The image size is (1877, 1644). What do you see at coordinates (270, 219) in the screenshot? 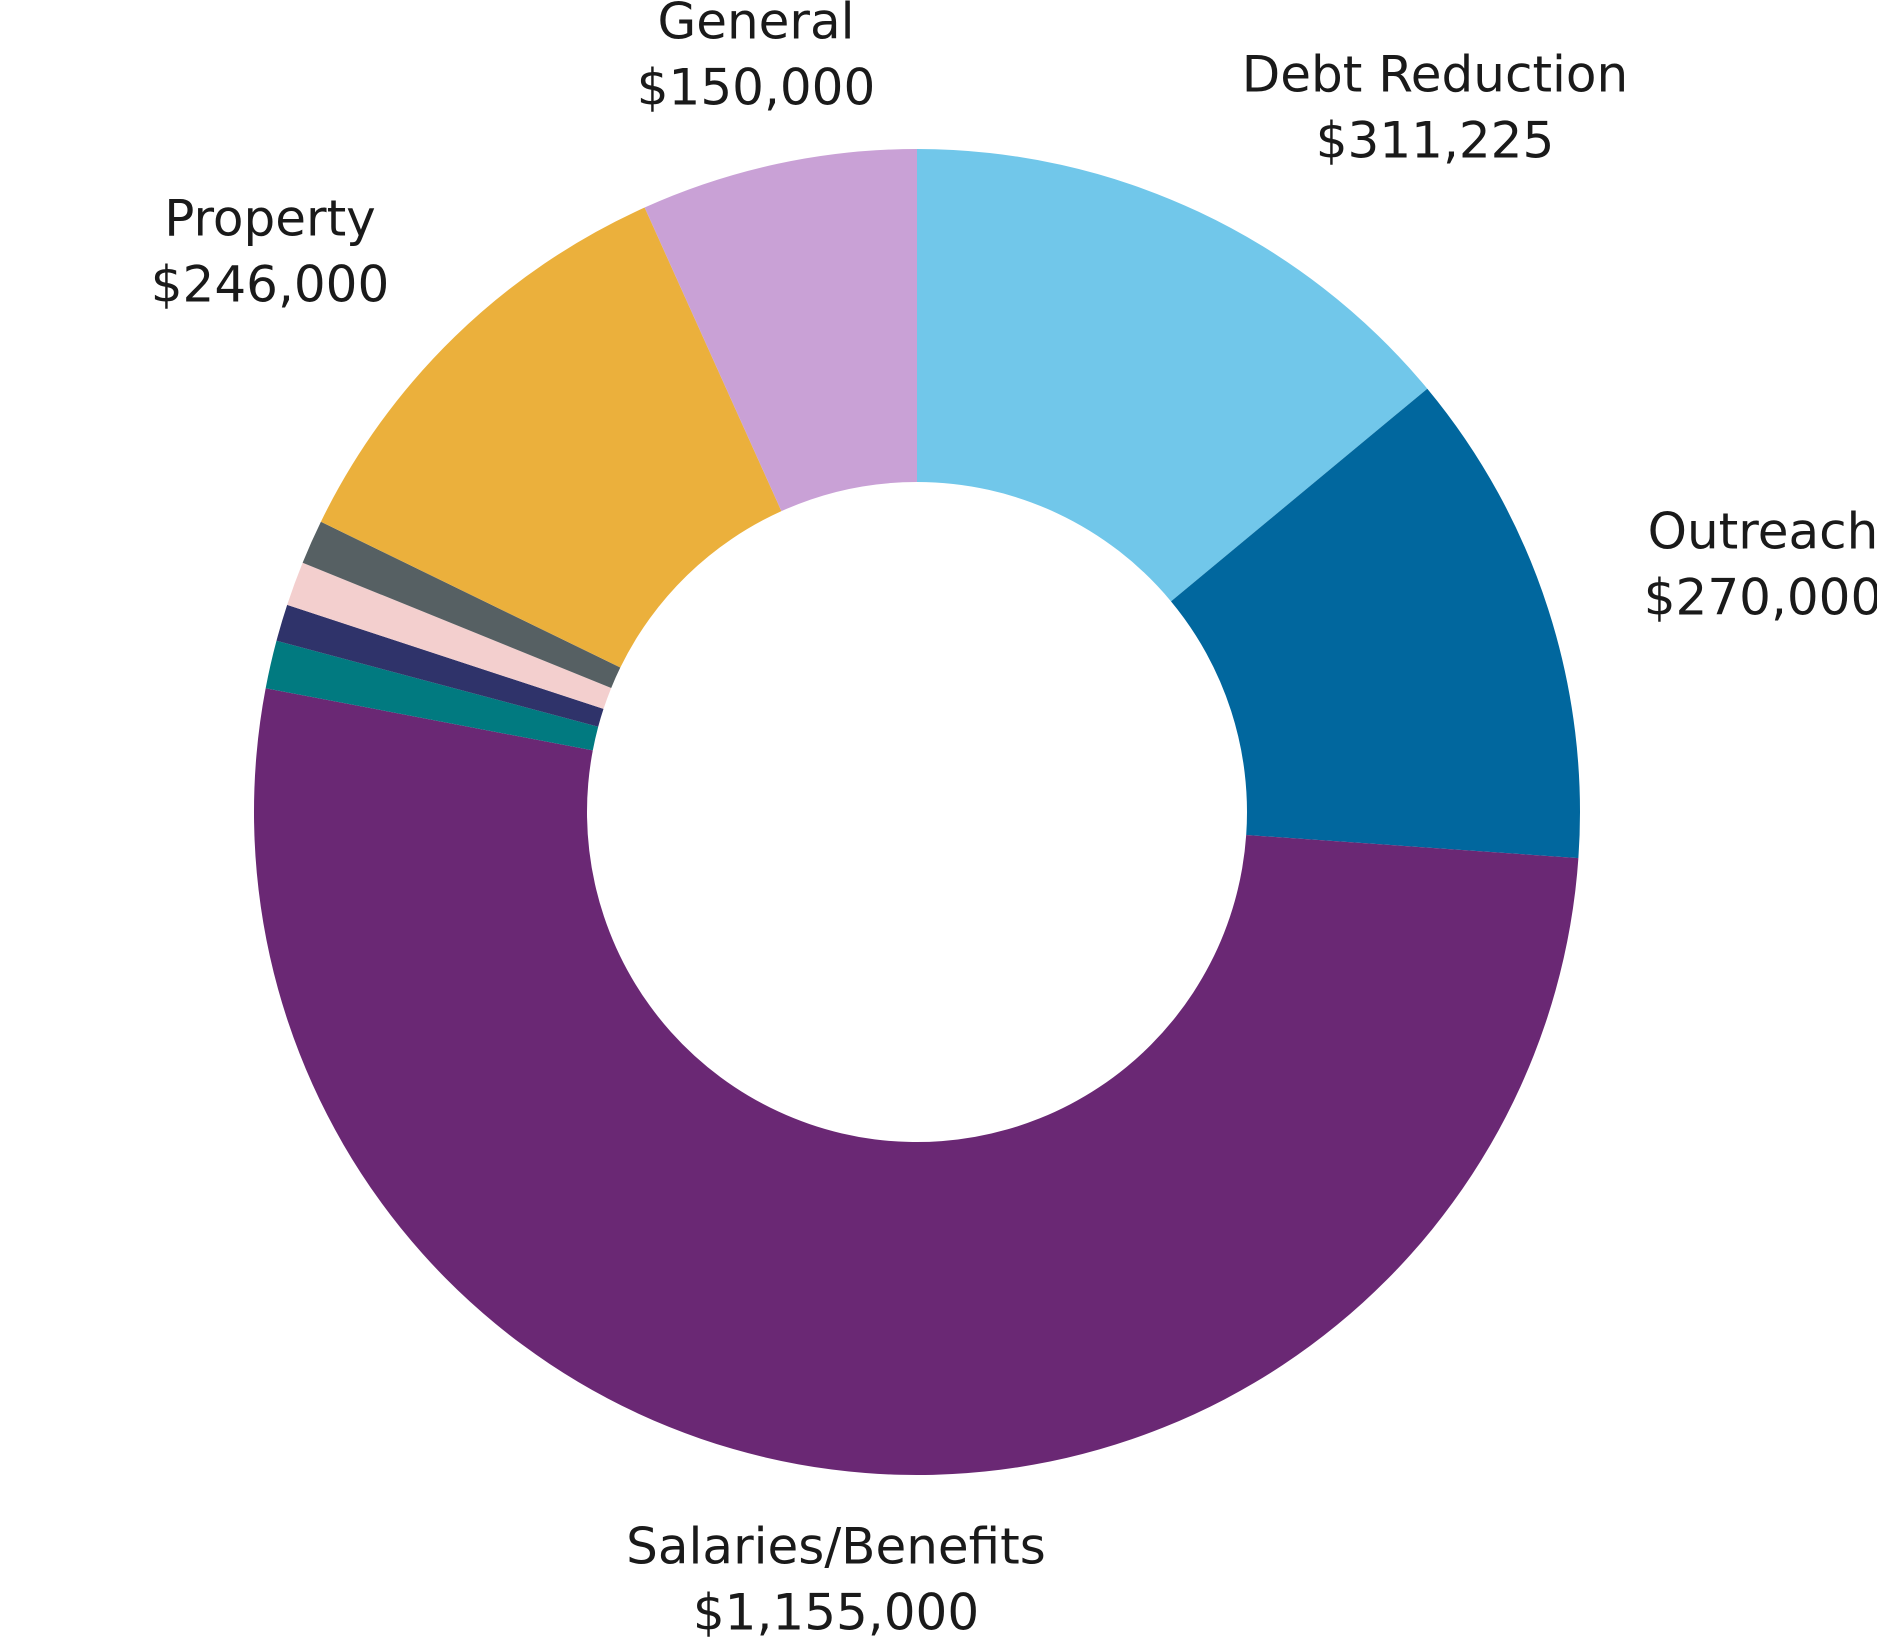
I see `slice-label-property: Property` at bounding box center [270, 219].